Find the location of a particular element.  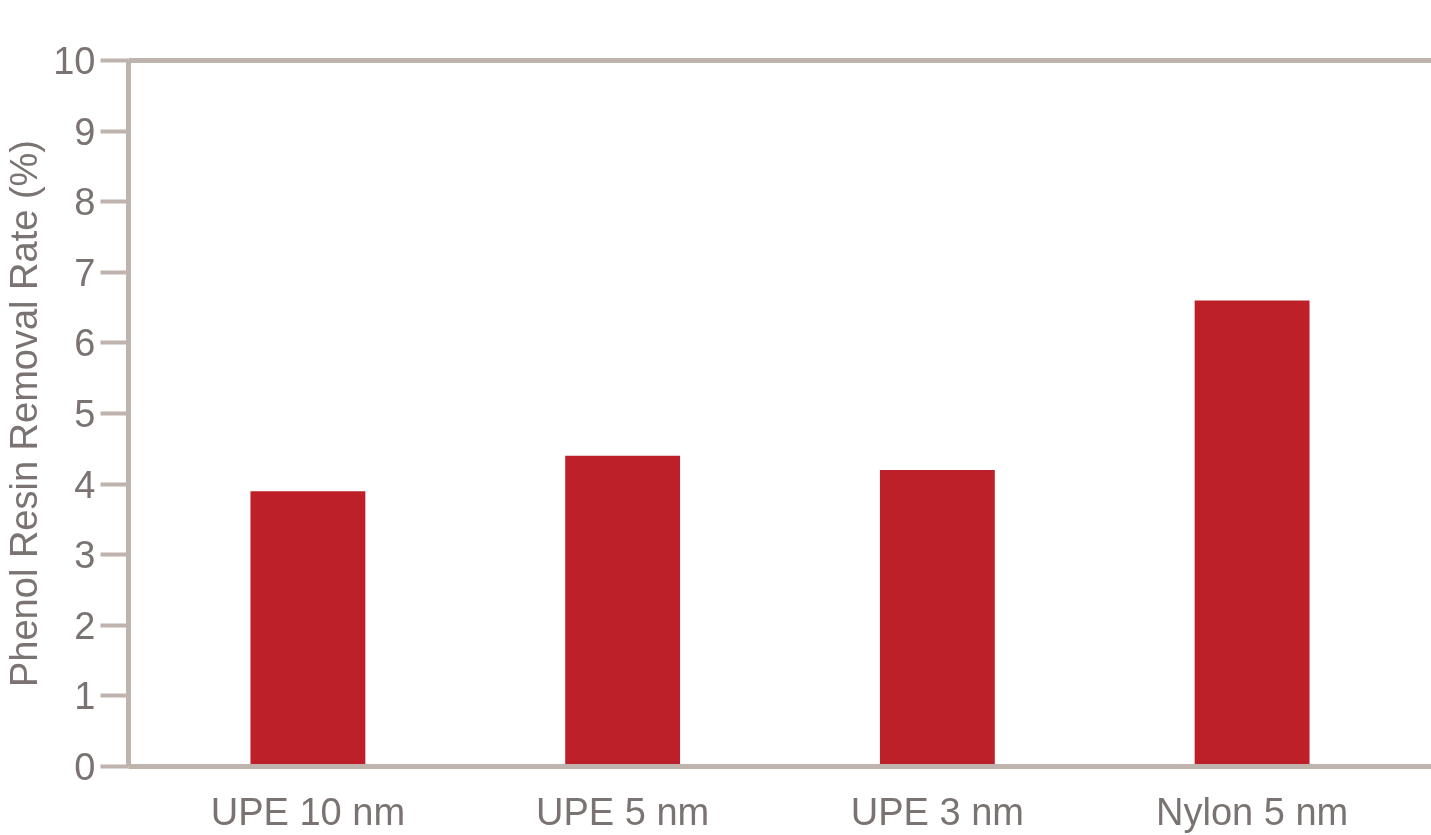

y-tick-label: 7 is located at coordinates (85, 272).